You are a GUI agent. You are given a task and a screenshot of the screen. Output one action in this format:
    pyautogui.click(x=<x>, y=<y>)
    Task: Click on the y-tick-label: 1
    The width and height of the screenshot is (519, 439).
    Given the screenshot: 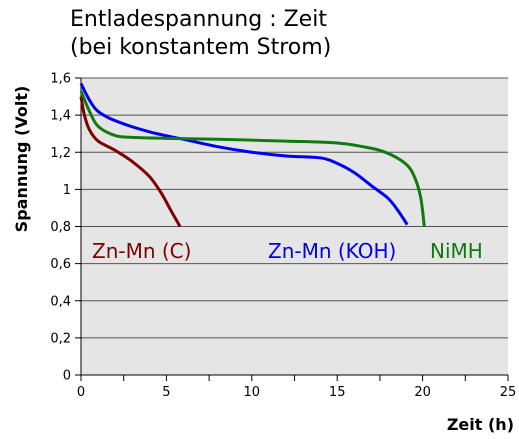 What is the action you would take?
    pyautogui.click(x=67, y=190)
    